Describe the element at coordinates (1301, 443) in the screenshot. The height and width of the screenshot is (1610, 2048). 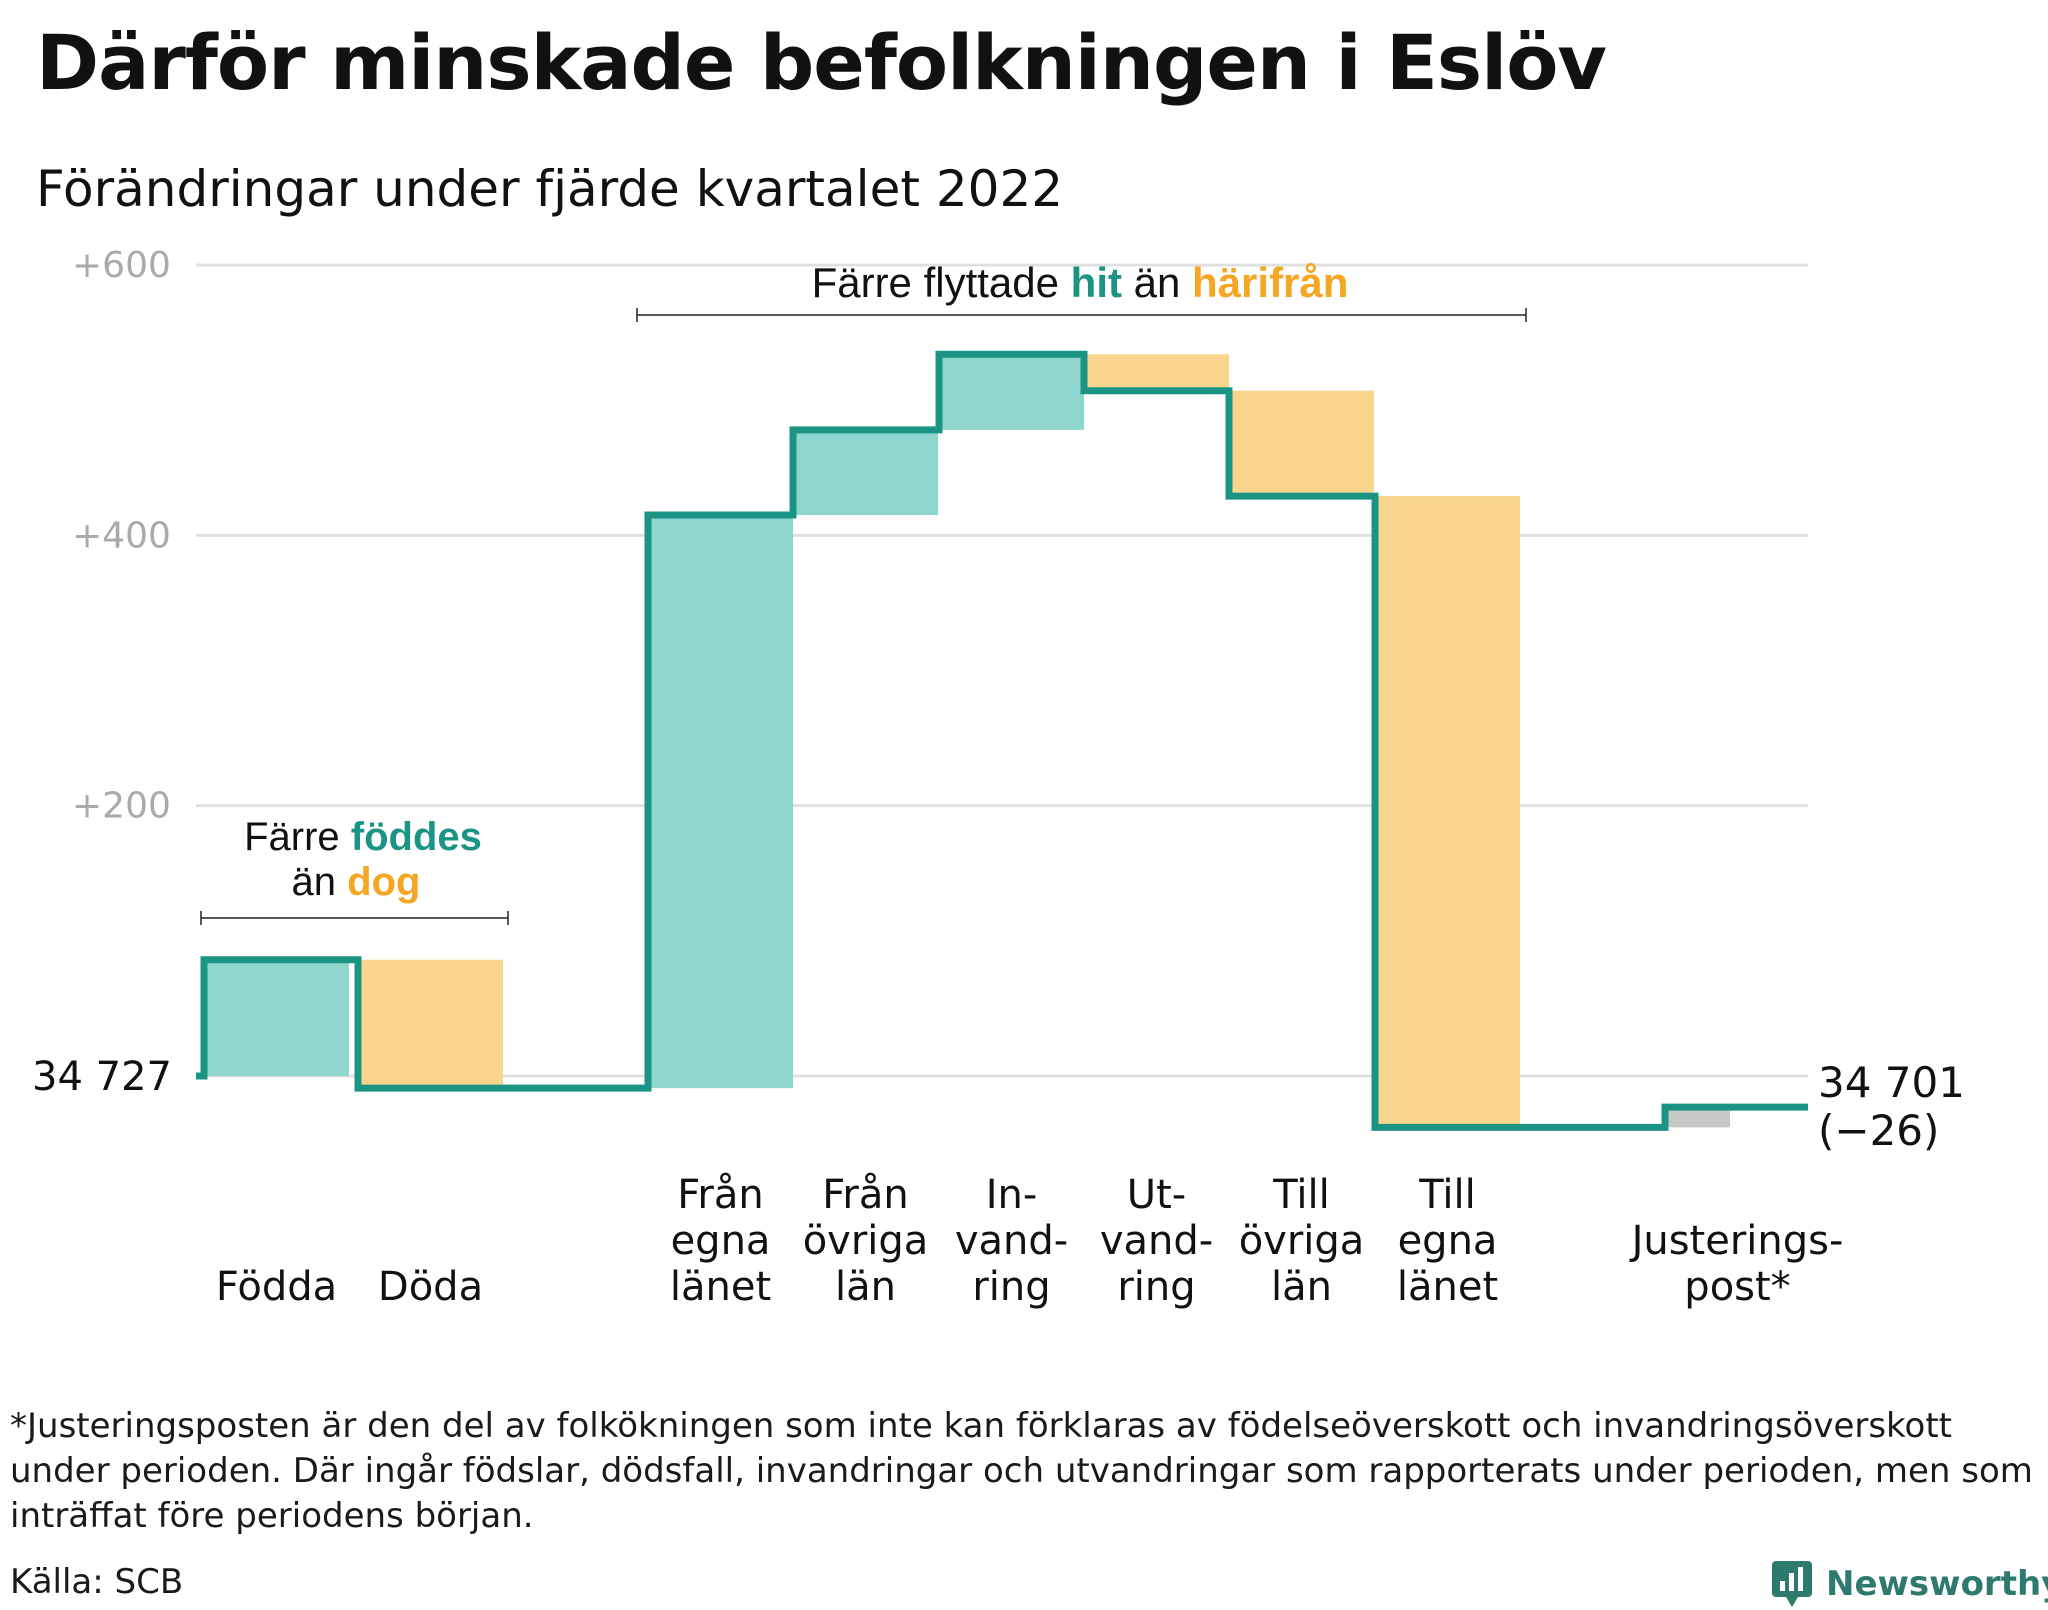
I see `bar-till_ovriga` at that location.